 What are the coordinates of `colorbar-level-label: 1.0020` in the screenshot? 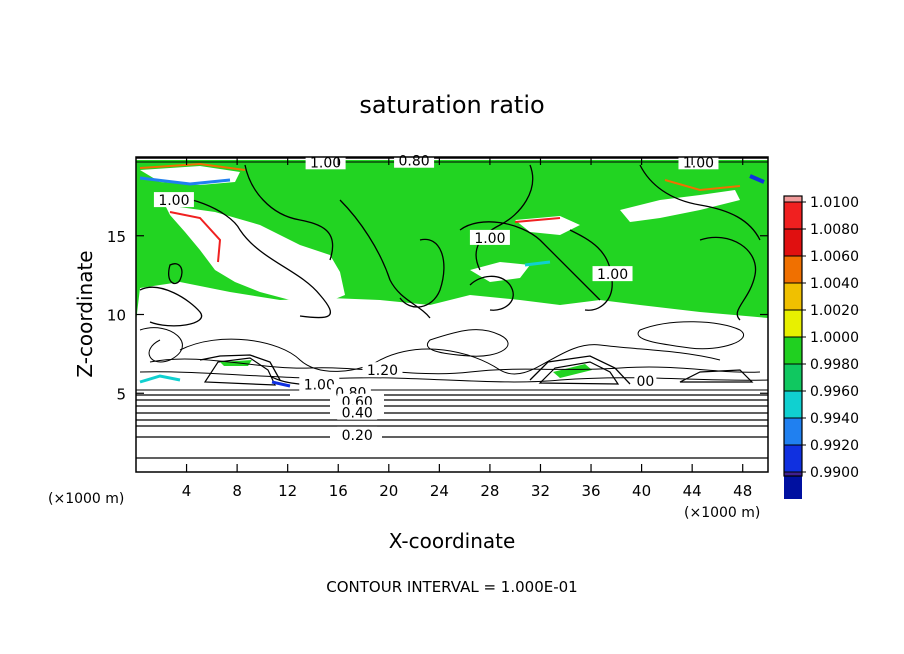 It's located at (834, 311).